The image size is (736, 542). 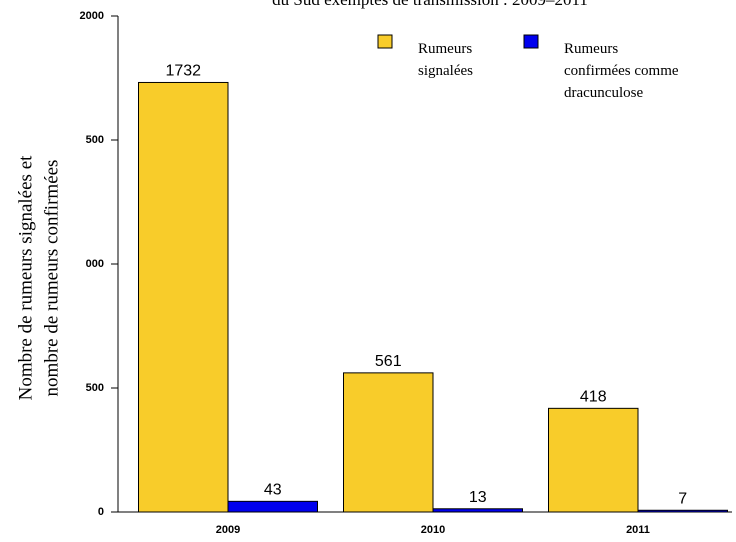 What do you see at coordinates (682, 498) in the screenshot?
I see `data-label: 7` at bounding box center [682, 498].